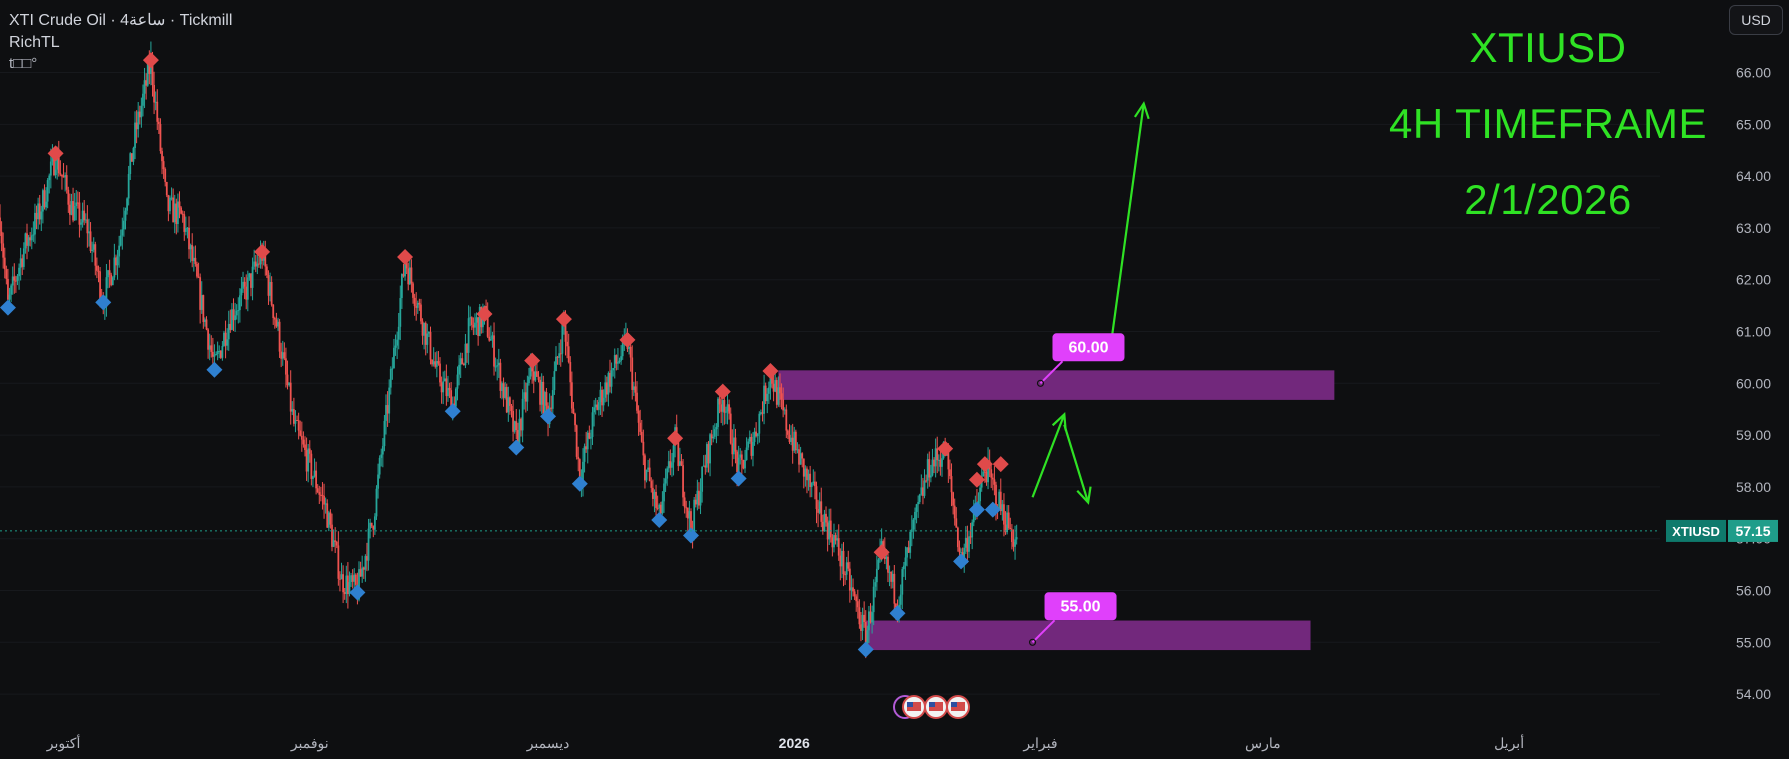 The image size is (1789, 759). What do you see at coordinates (1756, 20) in the screenshot?
I see `currency-button: USD` at bounding box center [1756, 20].